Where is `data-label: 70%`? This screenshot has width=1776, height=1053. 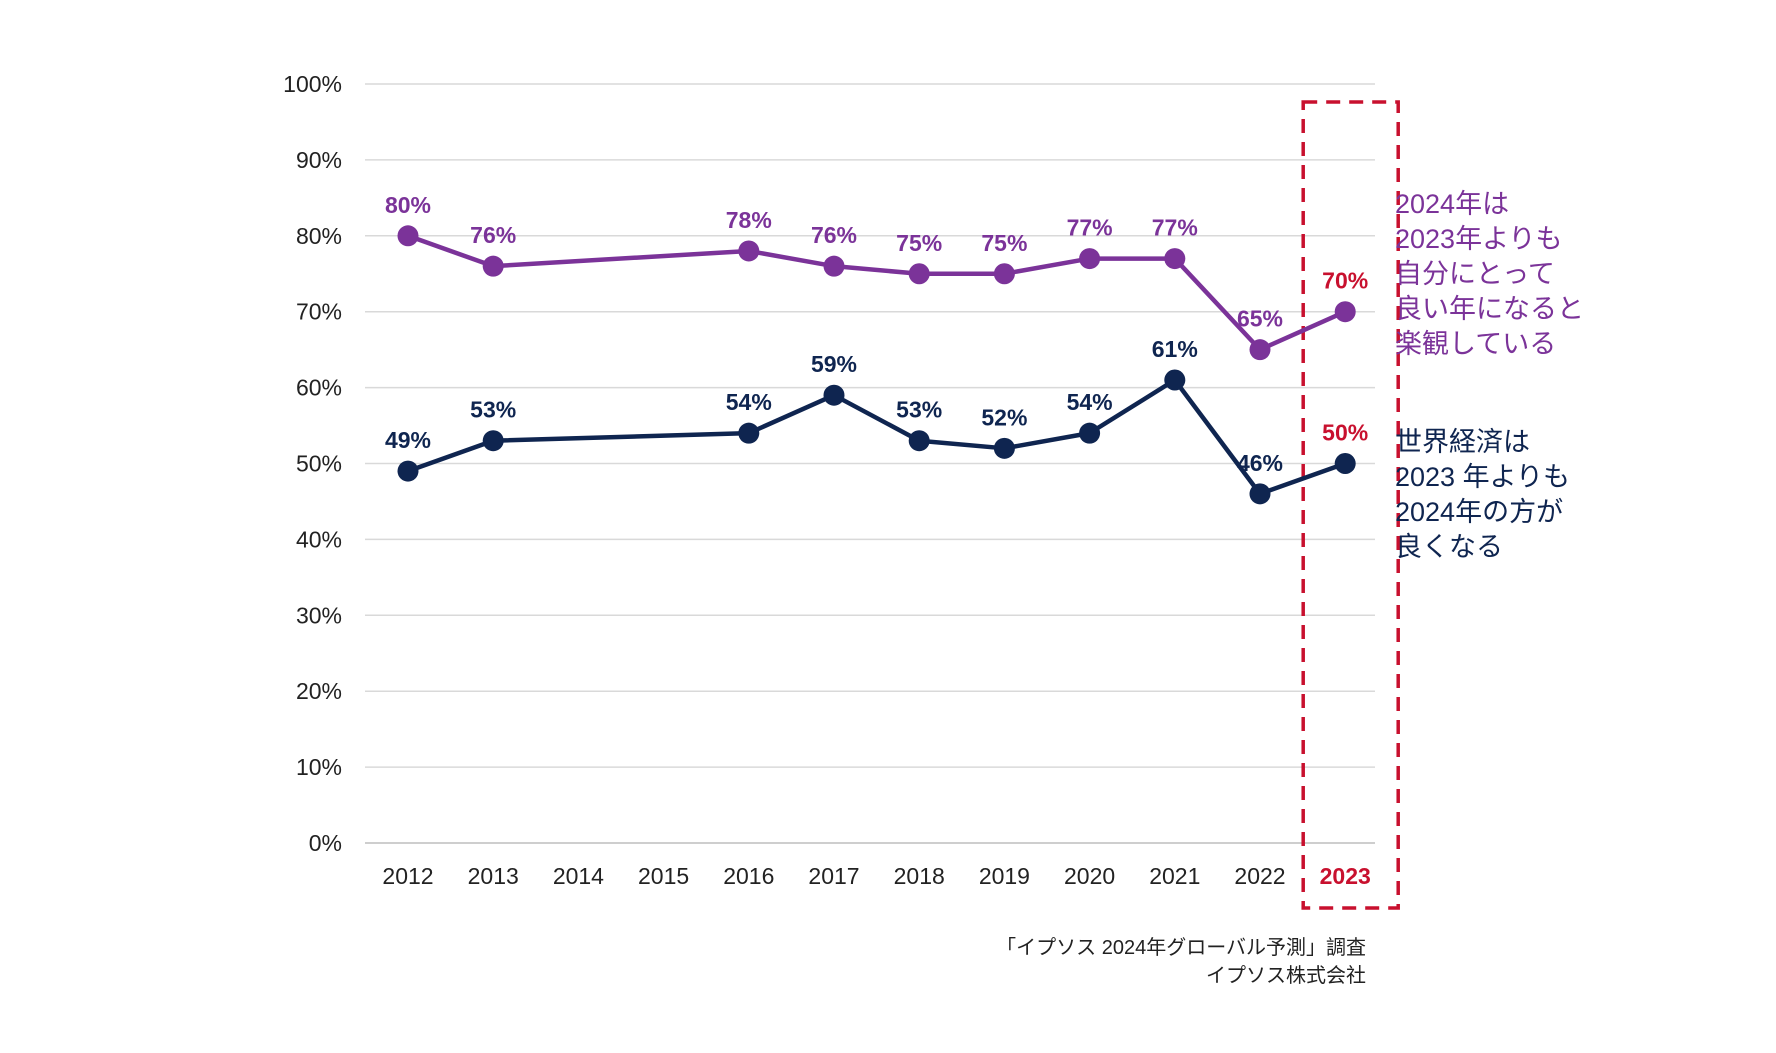 data-label: 70% is located at coordinates (1345, 281).